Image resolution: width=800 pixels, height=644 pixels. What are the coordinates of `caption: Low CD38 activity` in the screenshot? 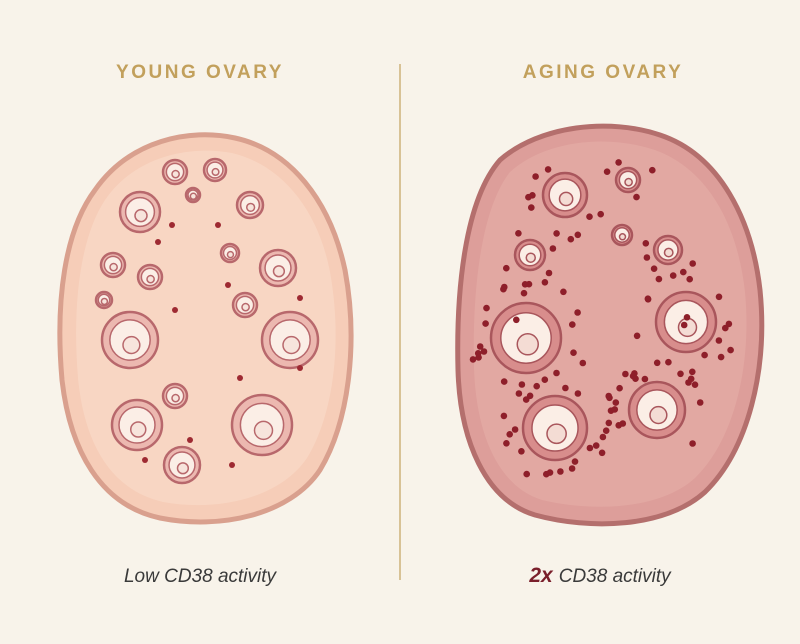 It's located at (201, 576).